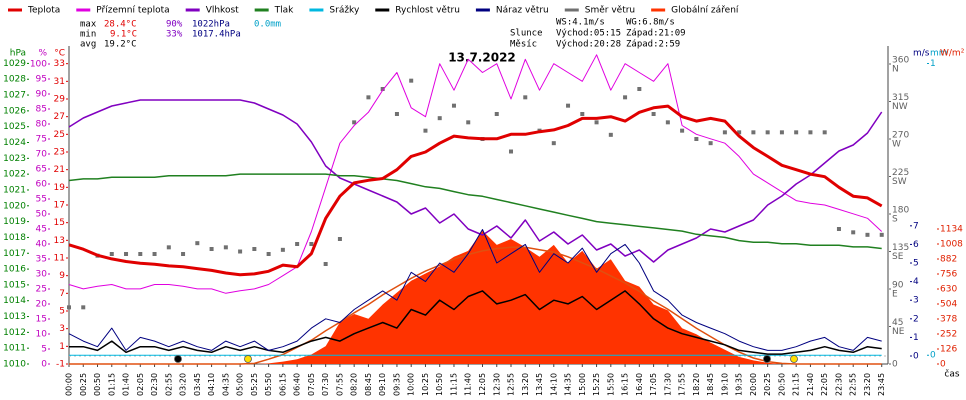 This screenshot has width=966, height=400. What do you see at coordinates (59, 223) in the screenshot?
I see `y-tick-label: 15` at bounding box center [59, 223].